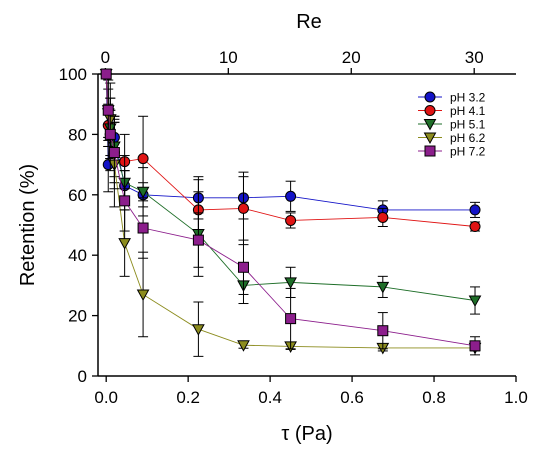  I want to click on legend-item: pH 6.2, so click(452, 138).